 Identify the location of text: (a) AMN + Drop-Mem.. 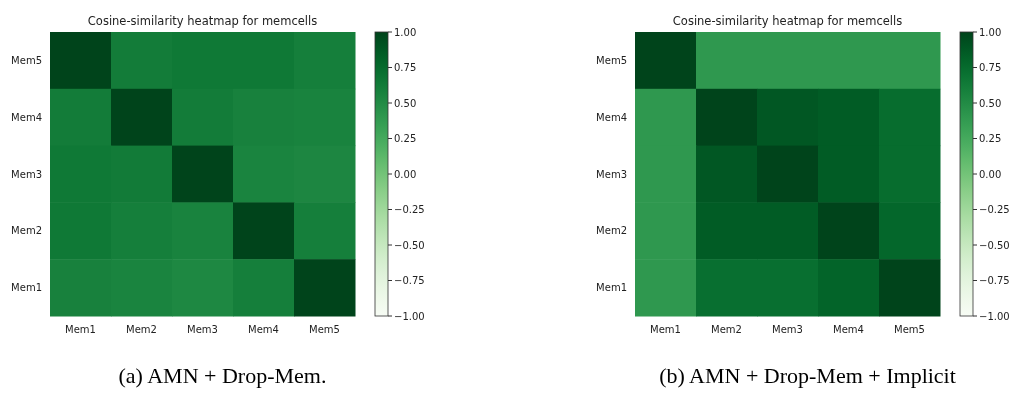
(222, 375).